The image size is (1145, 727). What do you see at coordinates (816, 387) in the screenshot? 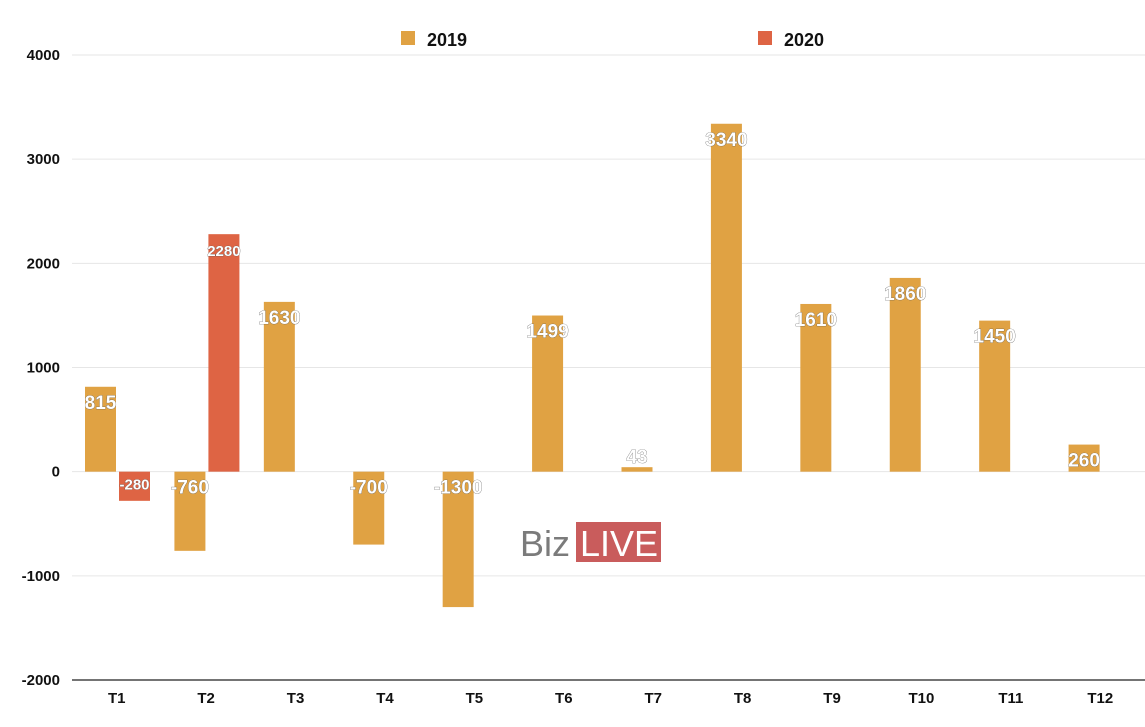
I see `bar-2019-T9` at bounding box center [816, 387].